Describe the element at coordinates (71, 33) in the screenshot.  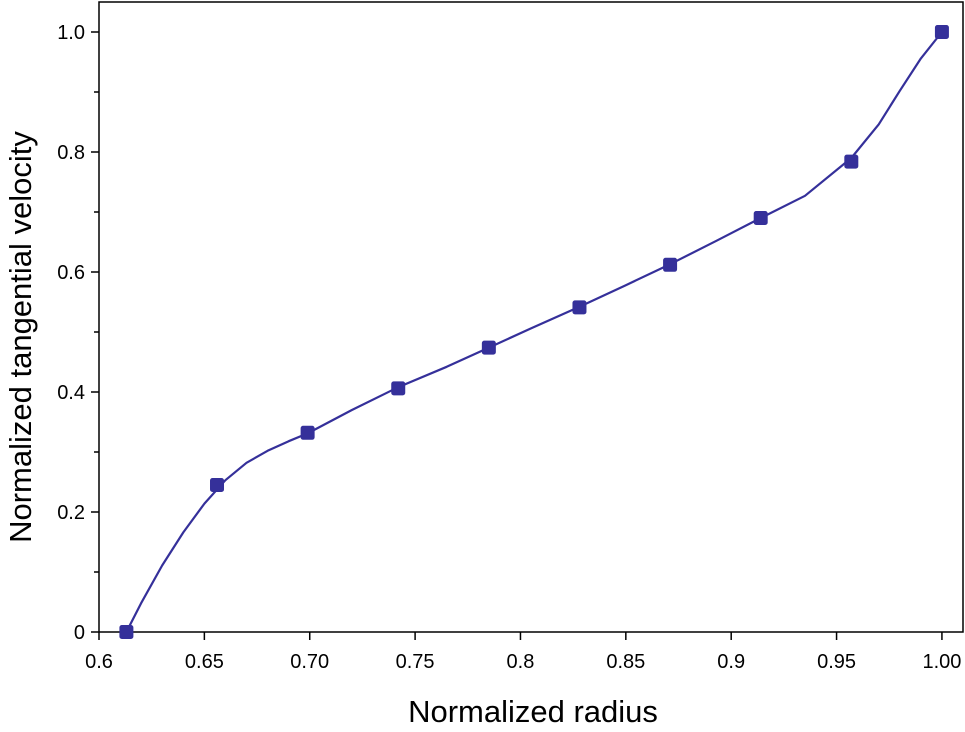
I see `y-tick-label: 1.0` at that location.